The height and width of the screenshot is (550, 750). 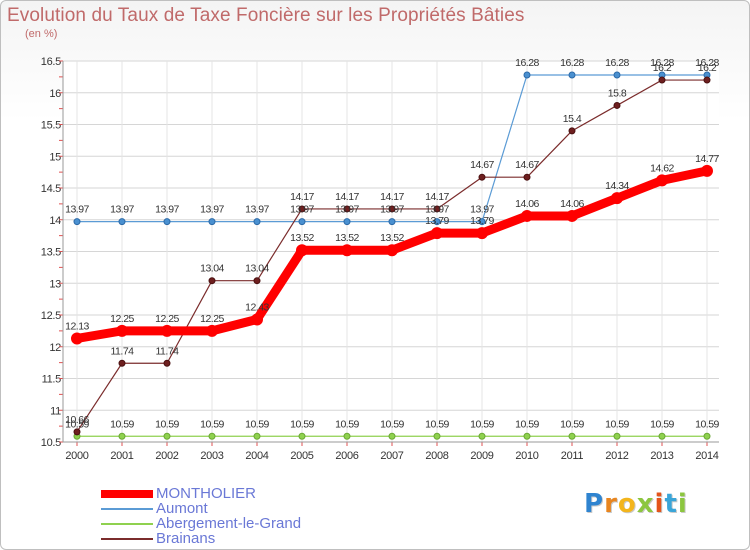 I want to click on proxiti-logo: Proxiti, so click(x=636, y=504).